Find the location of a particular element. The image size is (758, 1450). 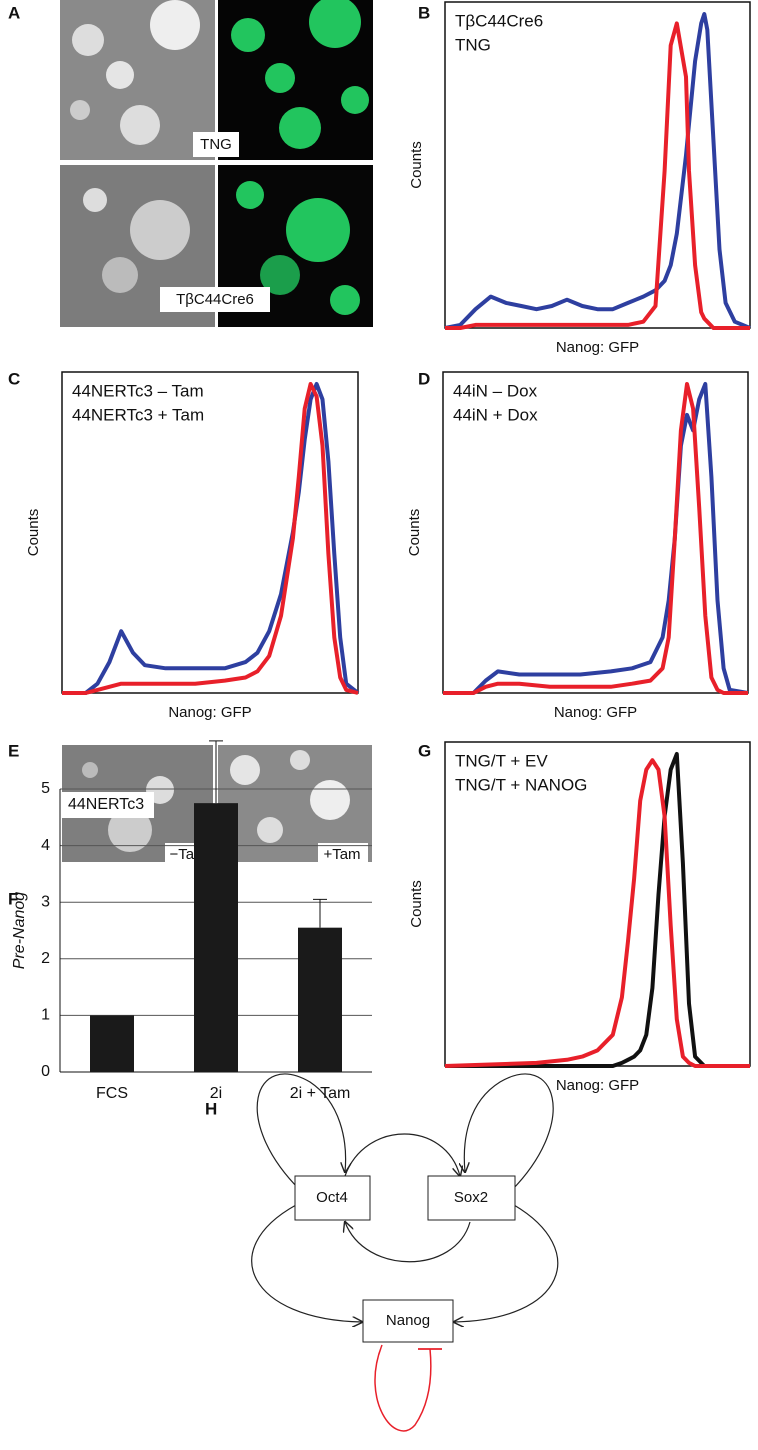

panel-label: B is located at coordinates (424, 12).